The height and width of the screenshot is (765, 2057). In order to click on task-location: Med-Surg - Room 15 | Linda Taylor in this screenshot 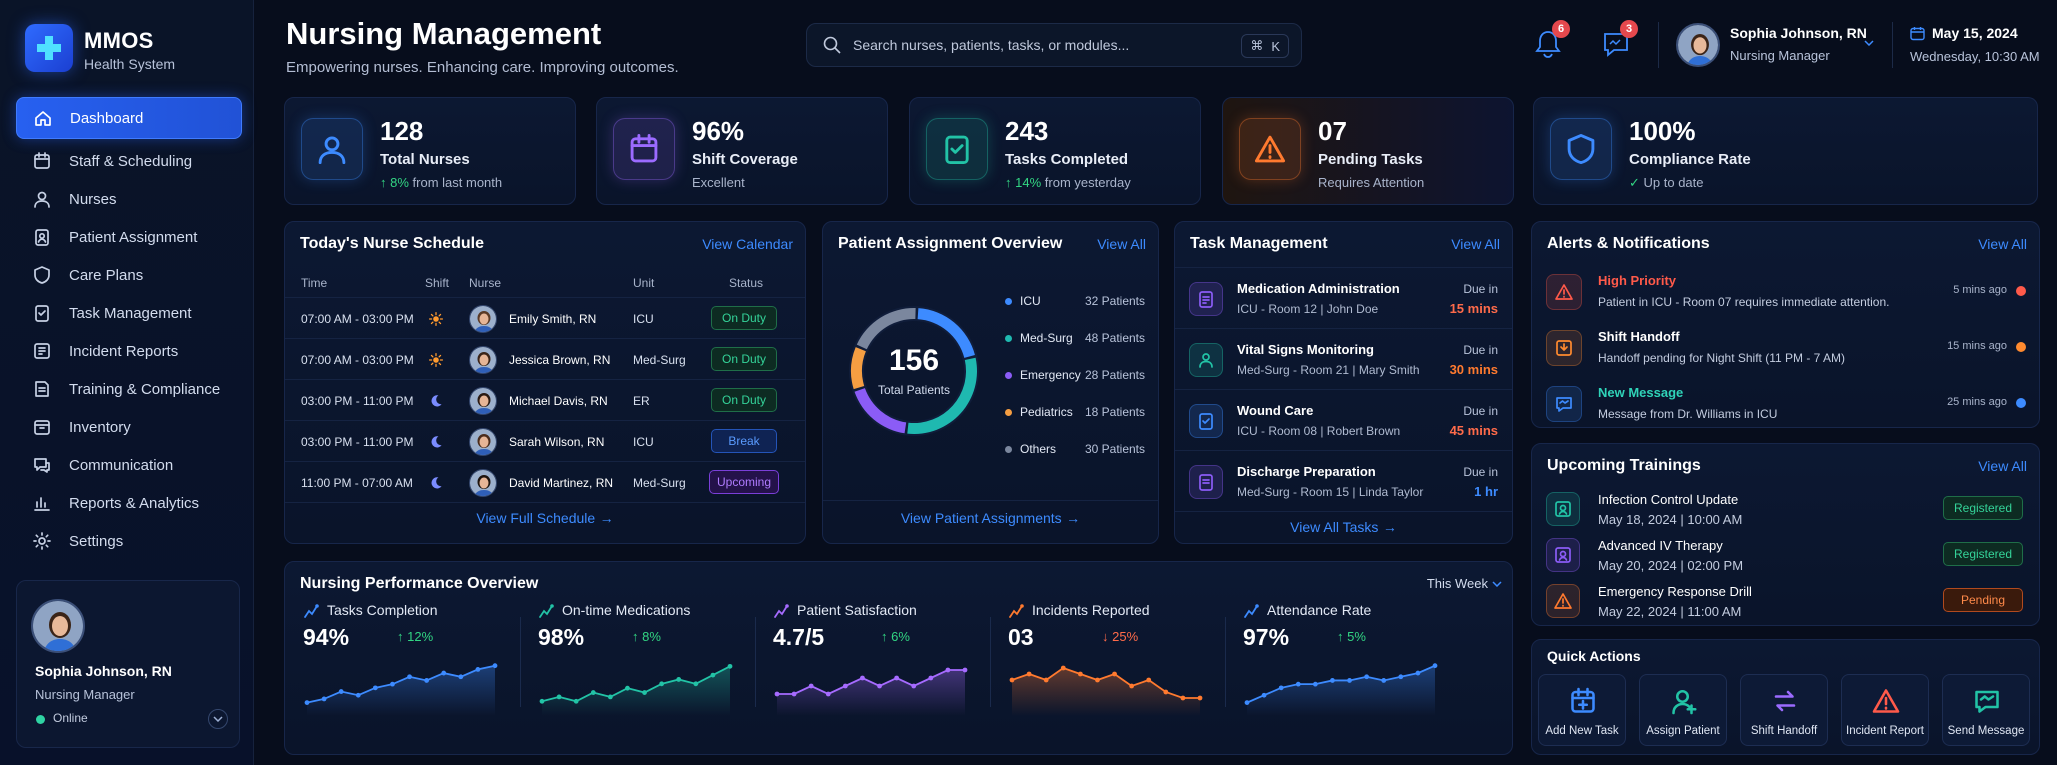, I will do `click(1330, 492)`.